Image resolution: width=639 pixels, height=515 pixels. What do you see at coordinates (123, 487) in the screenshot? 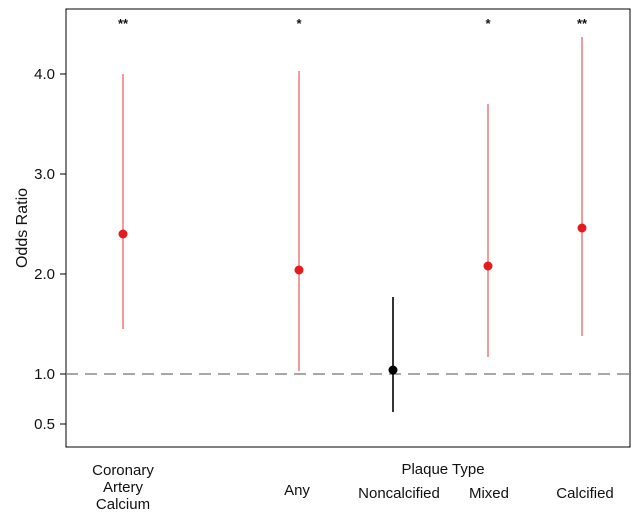
I see `x-category-label: Artery` at bounding box center [123, 487].